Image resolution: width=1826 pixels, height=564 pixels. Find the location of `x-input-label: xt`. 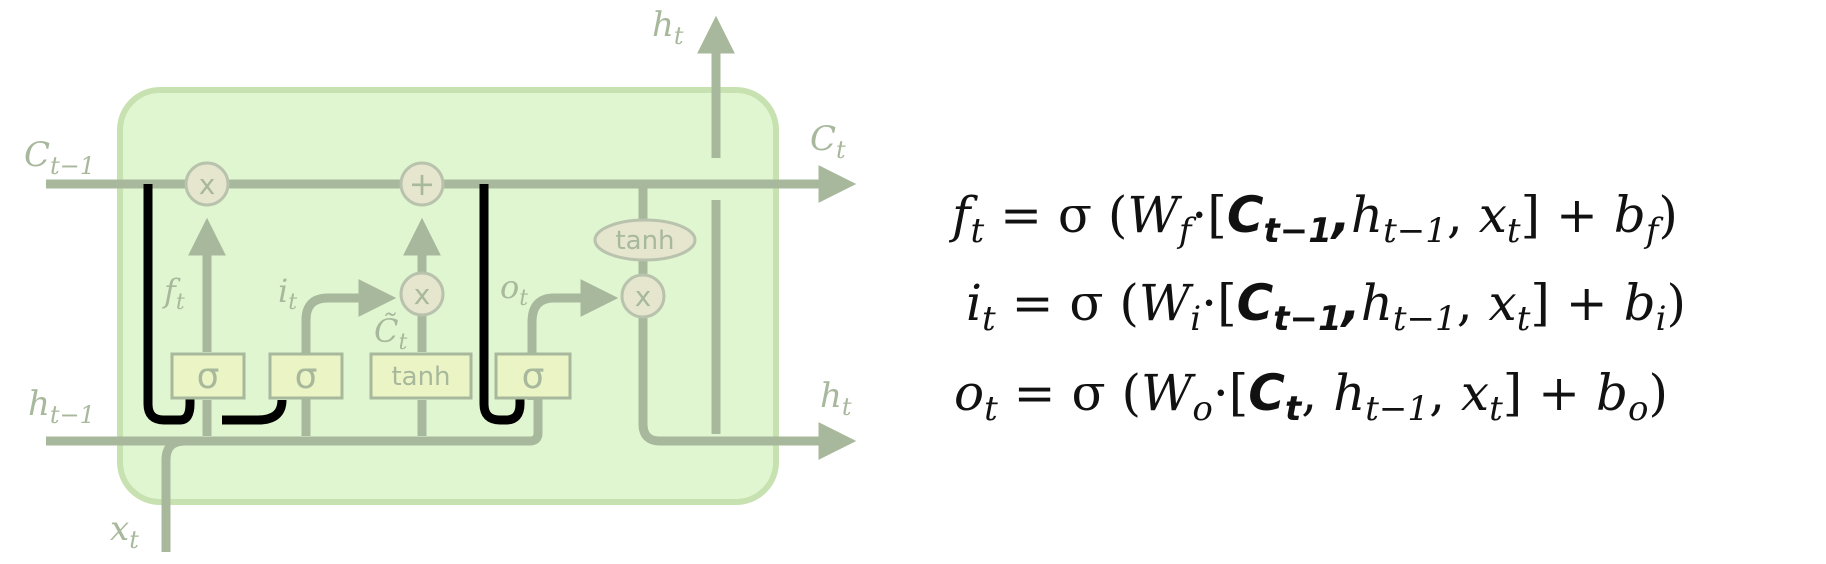

x-input-label: xt is located at coordinates (124, 531).